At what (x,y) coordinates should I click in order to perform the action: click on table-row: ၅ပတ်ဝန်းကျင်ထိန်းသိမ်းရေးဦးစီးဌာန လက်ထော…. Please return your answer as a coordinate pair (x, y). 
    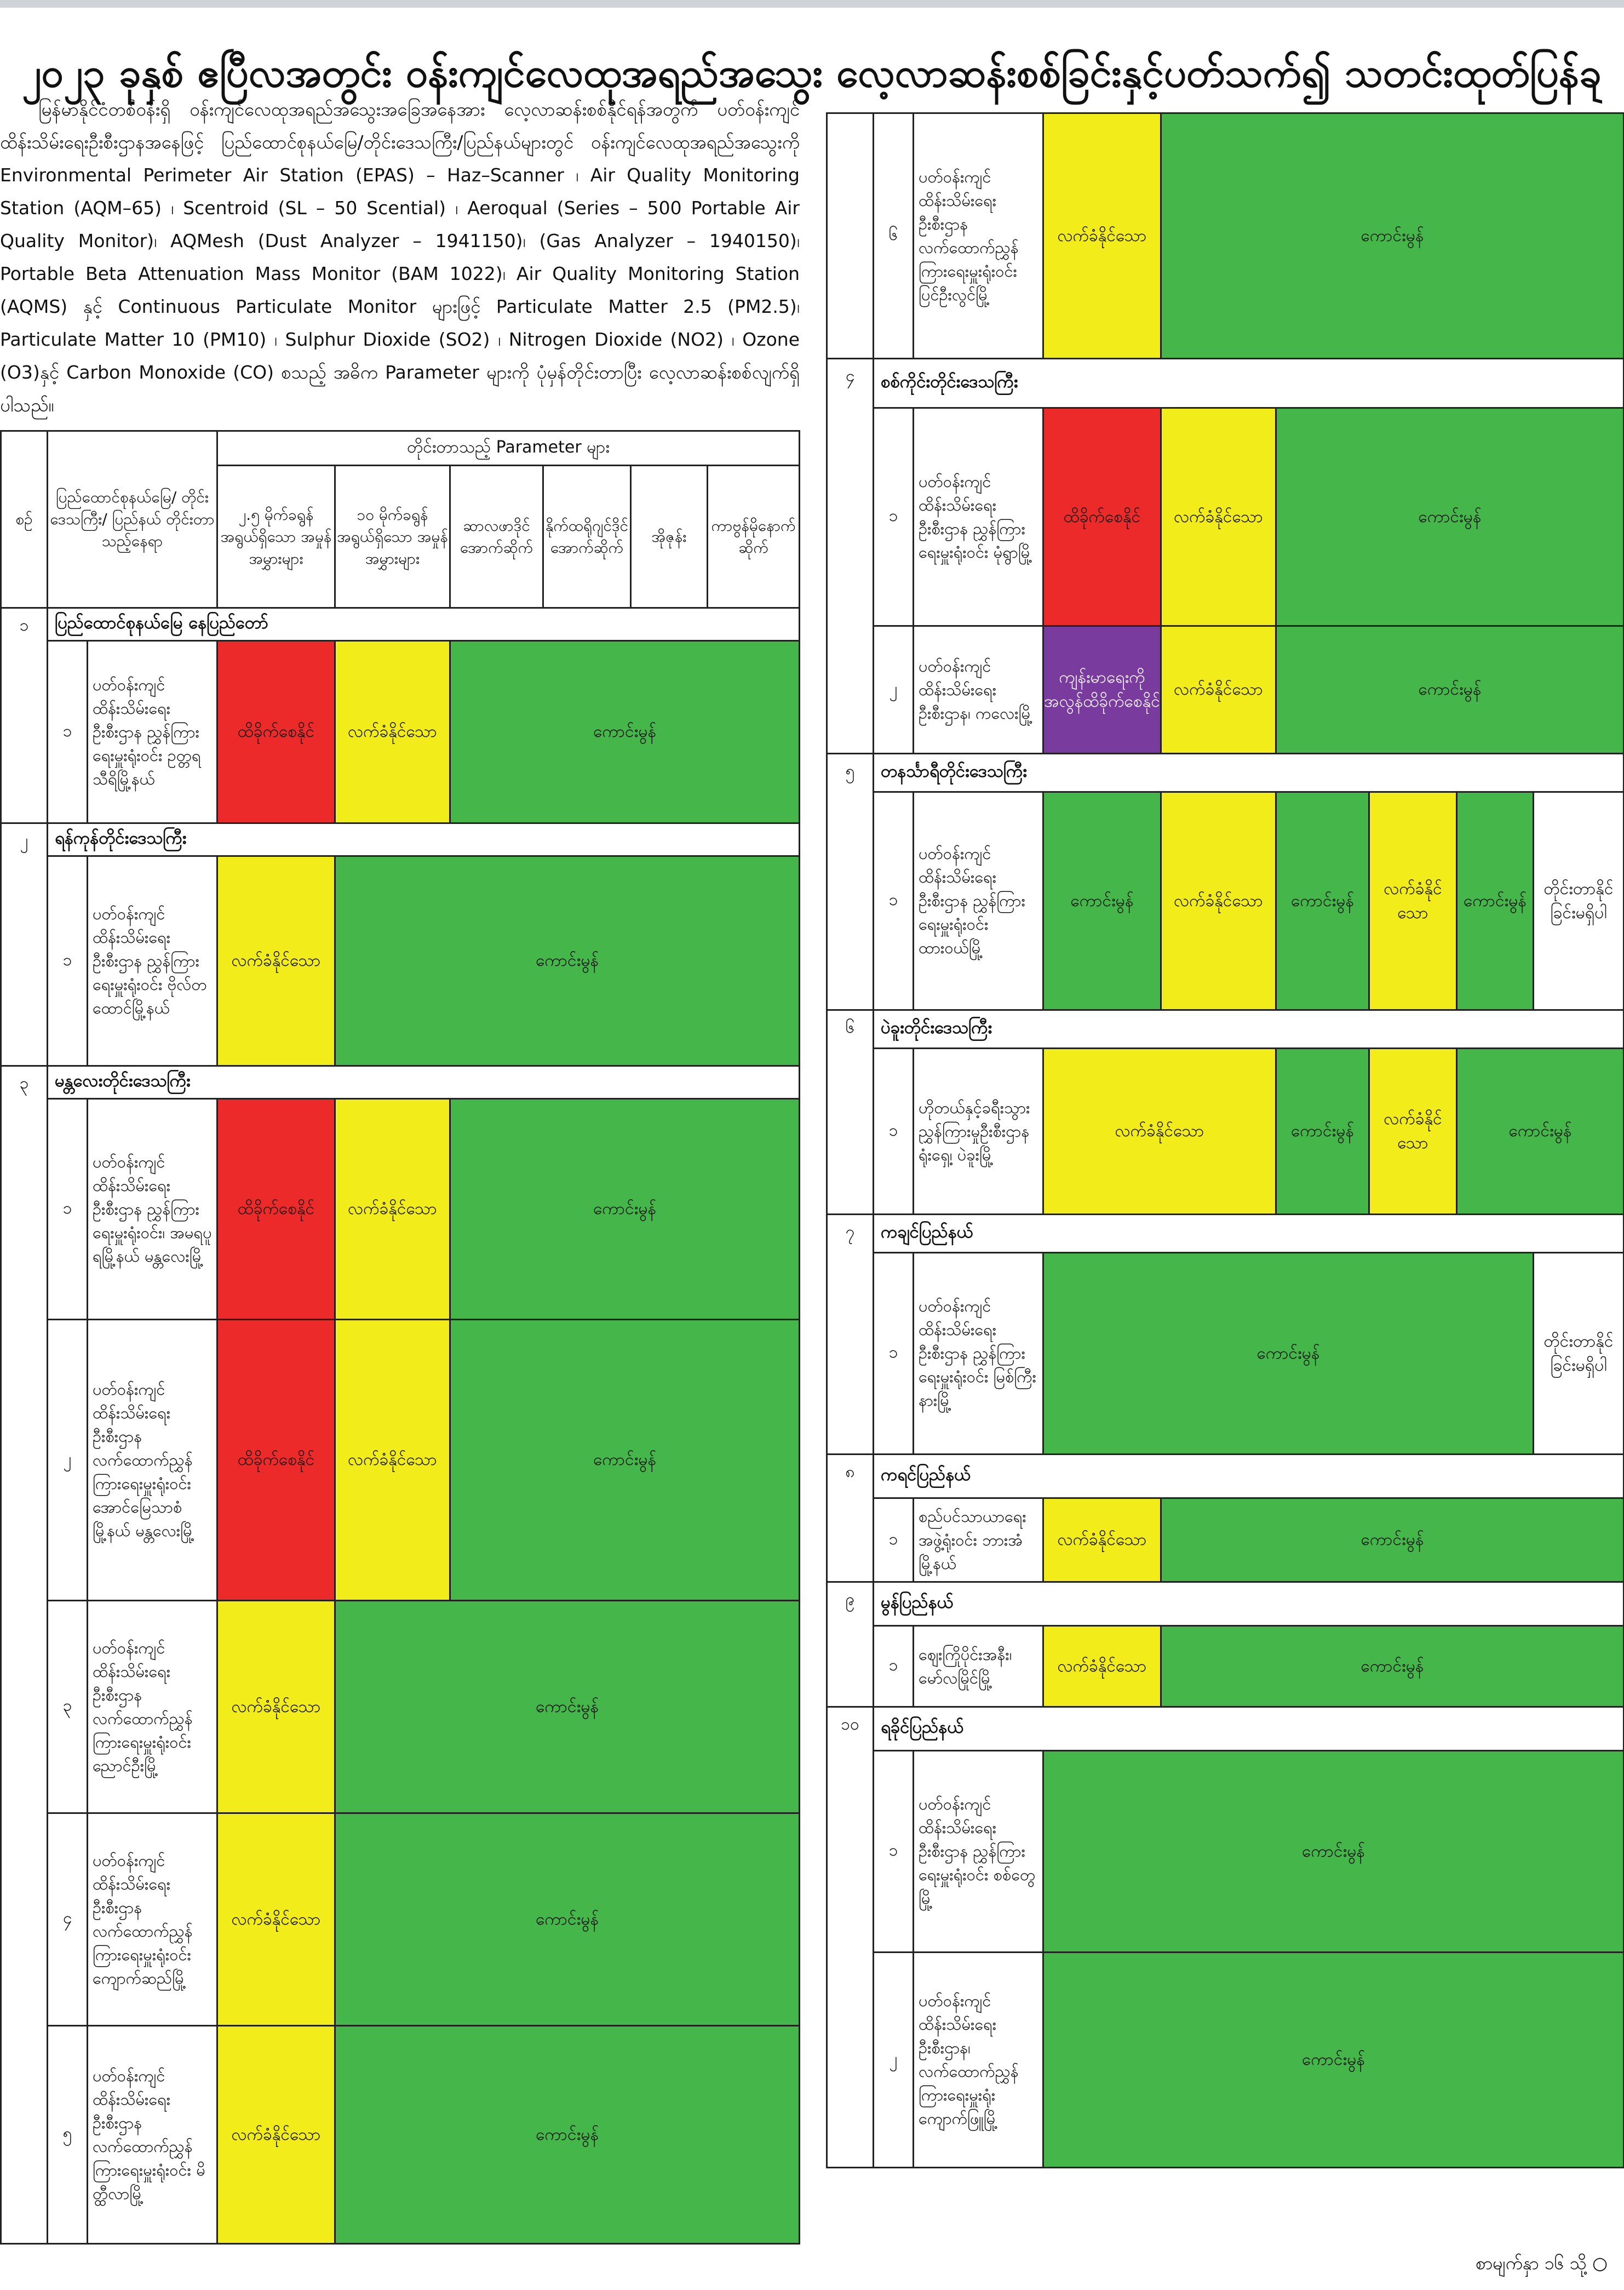
    Looking at the image, I should click on (401, 2135).